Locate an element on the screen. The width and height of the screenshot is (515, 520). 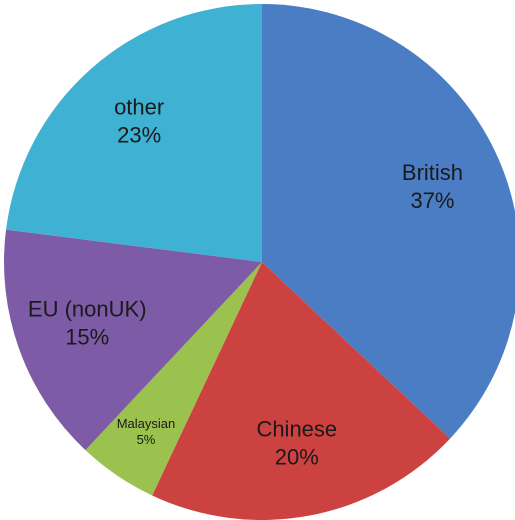
slice-label: EU (nonUK) is located at coordinates (87, 309).